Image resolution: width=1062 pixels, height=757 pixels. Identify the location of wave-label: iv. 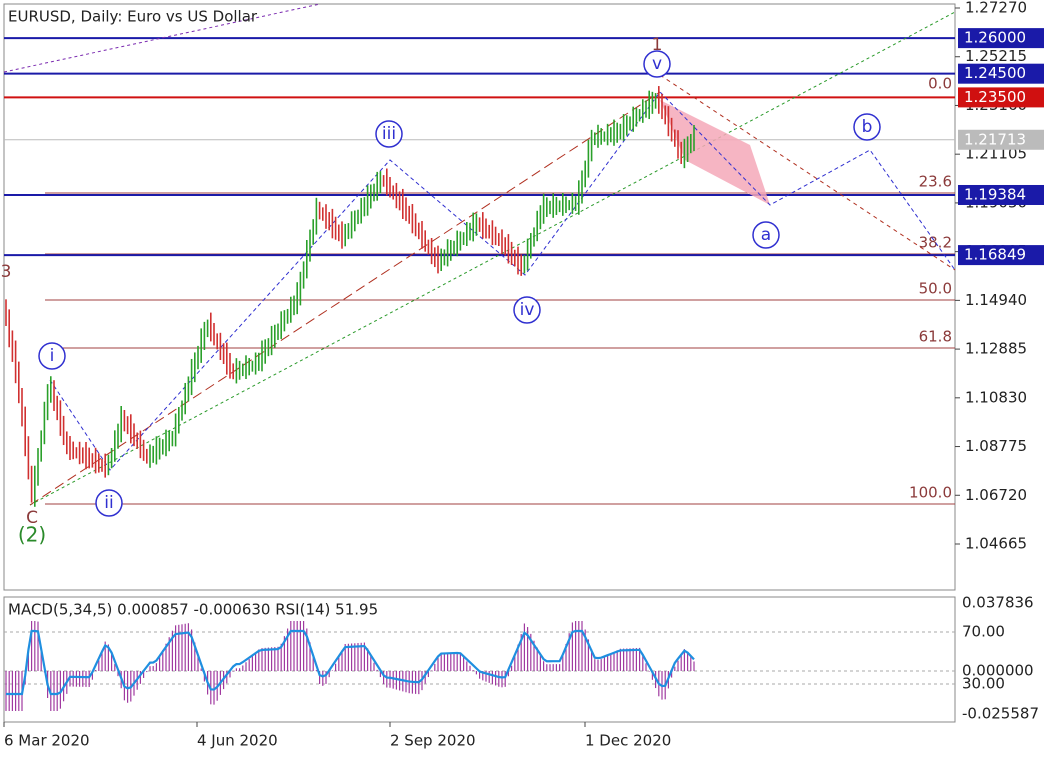
(527, 310).